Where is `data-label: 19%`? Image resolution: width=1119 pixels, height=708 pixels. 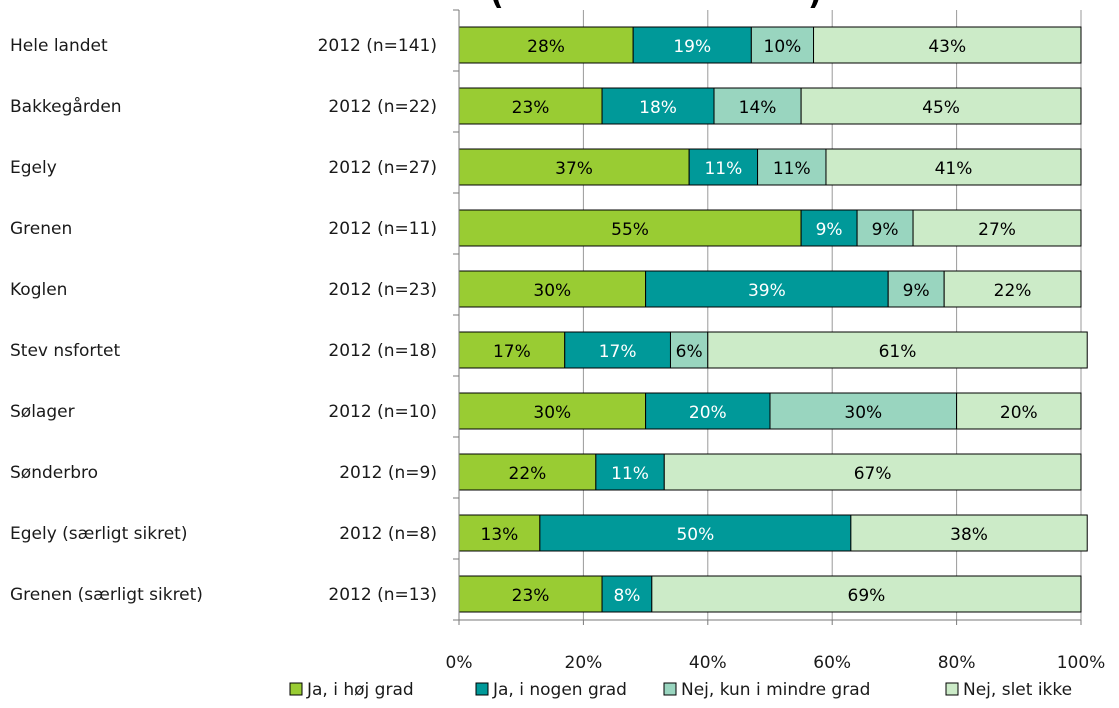 data-label: 19% is located at coordinates (692, 47).